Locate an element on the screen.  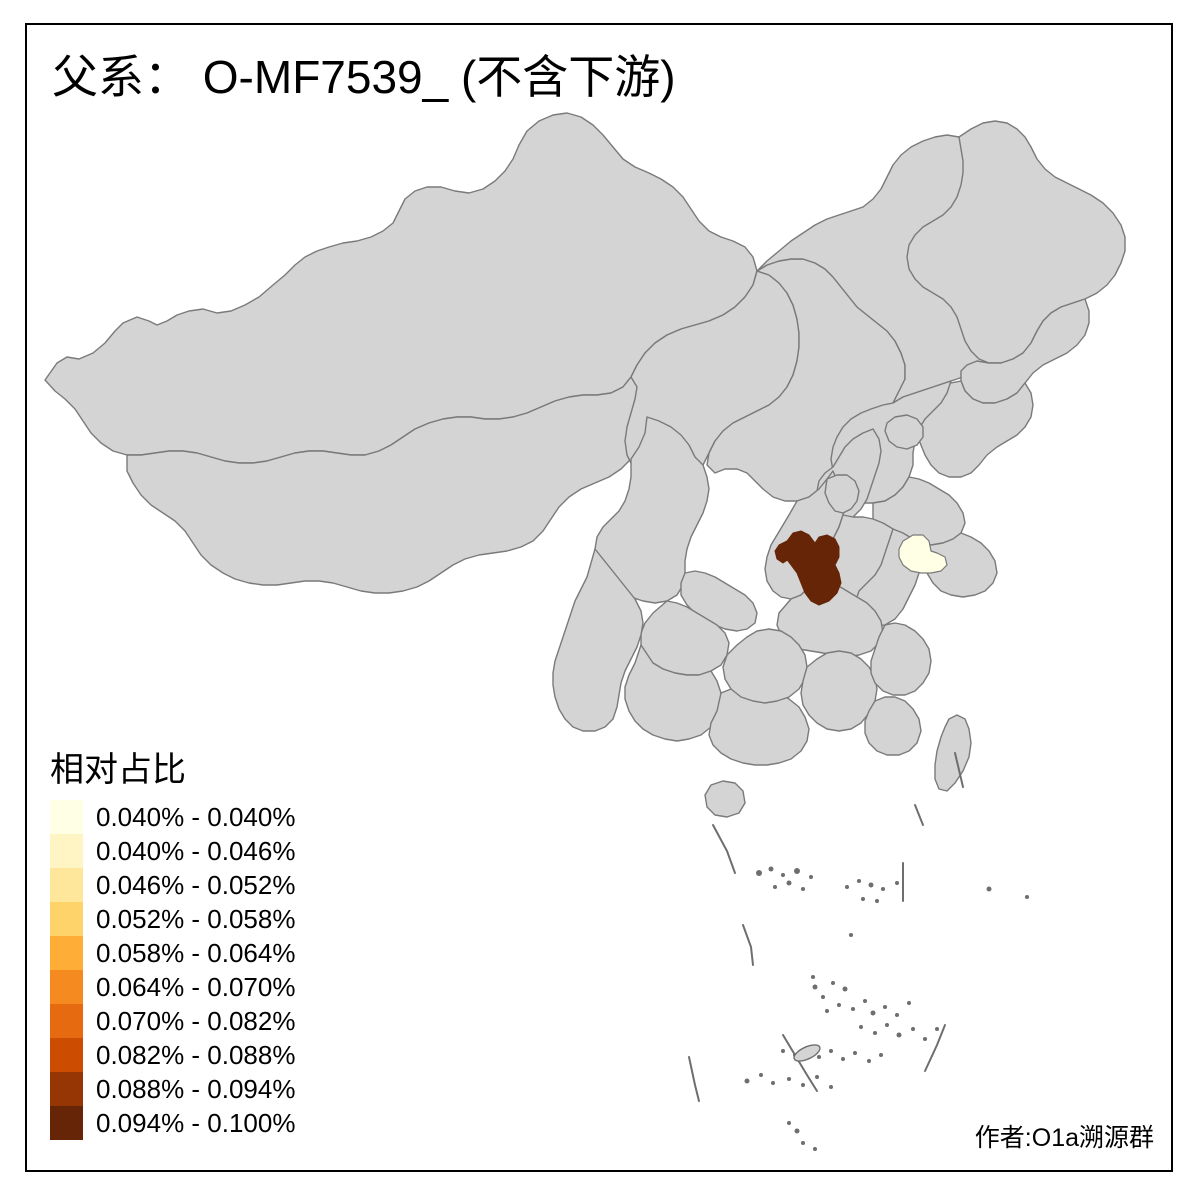
legend-item: 0.058% - 0.064% is located at coordinates (215, 953).